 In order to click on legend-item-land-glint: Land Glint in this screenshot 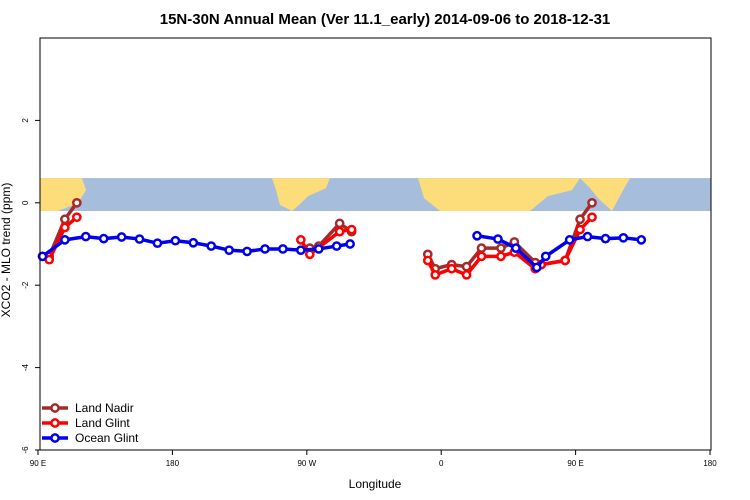, I will do `click(86, 423)`.